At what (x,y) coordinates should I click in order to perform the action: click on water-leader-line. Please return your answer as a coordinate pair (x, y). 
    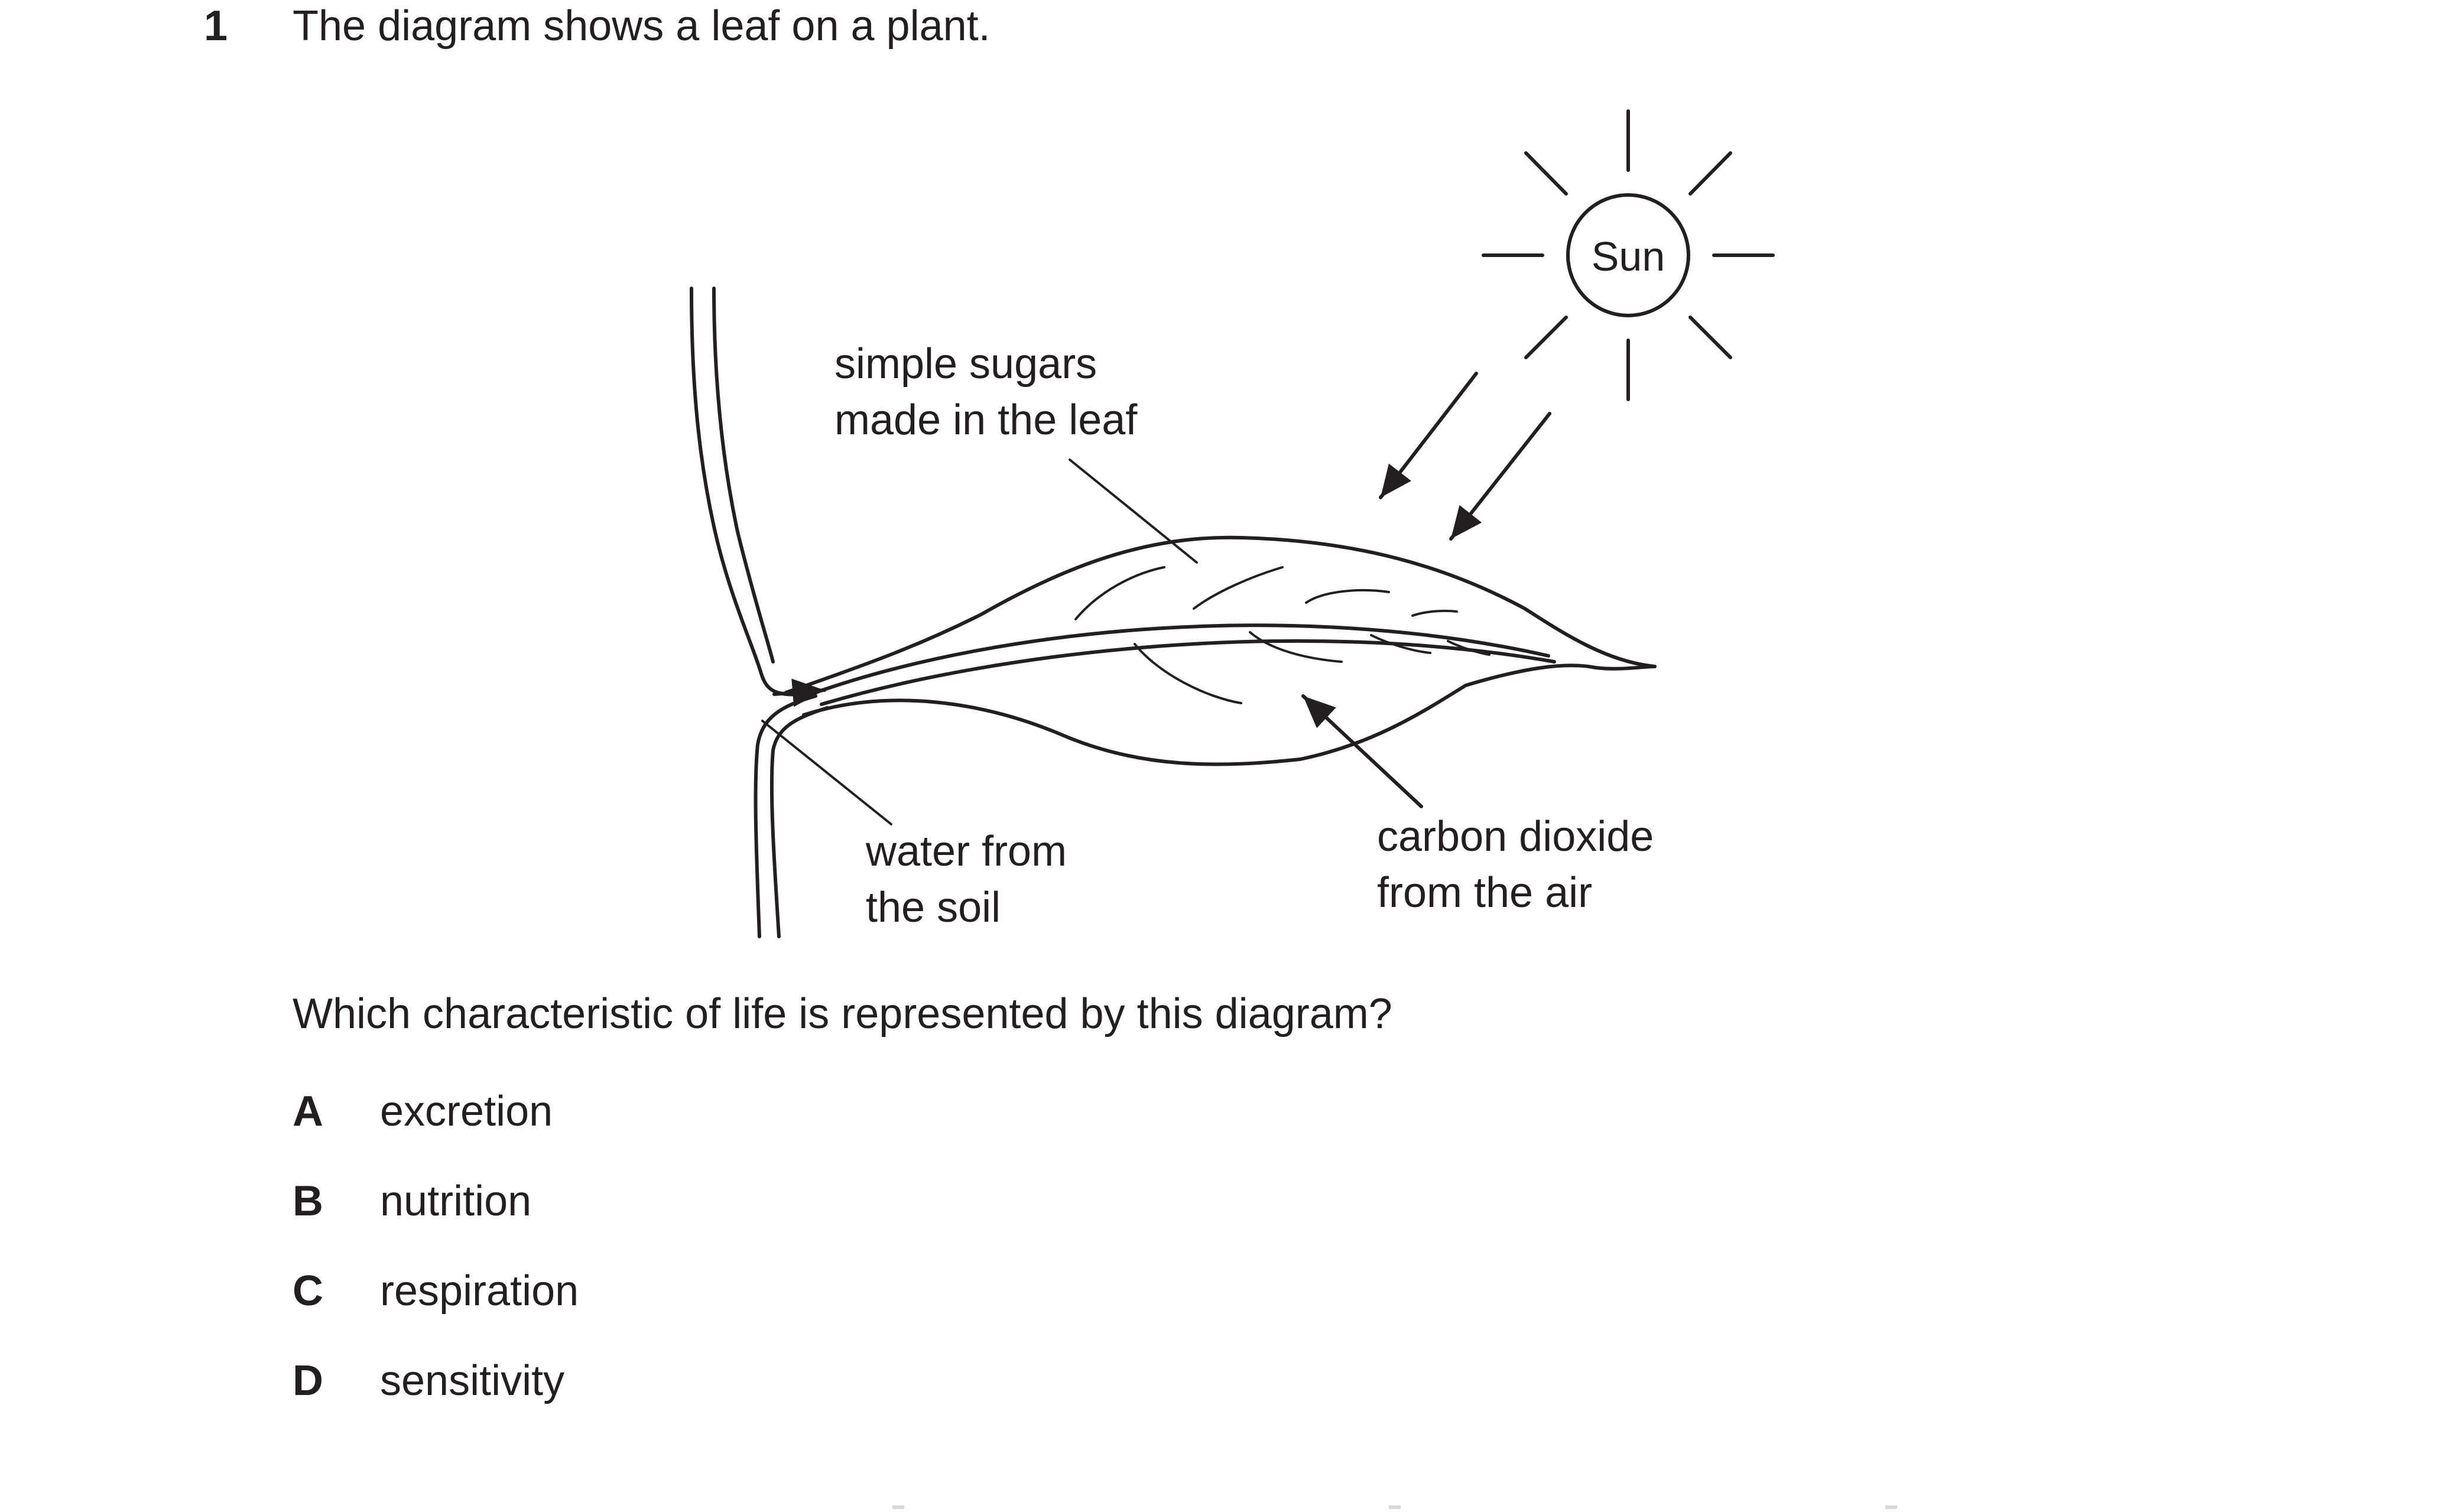
    Looking at the image, I should click on (826, 772).